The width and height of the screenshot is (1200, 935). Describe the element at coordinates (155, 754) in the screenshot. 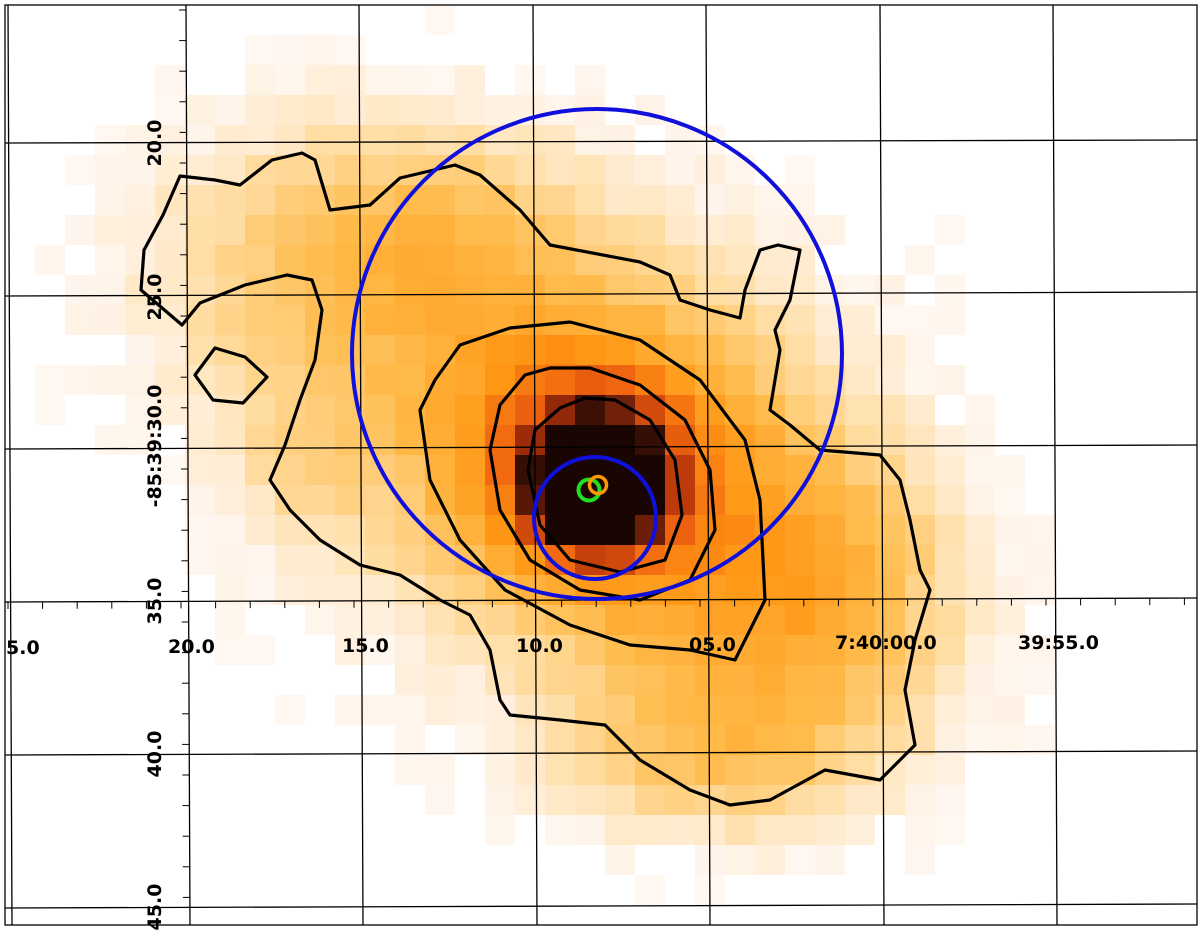

I see `dec-label: 40.0` at that location.